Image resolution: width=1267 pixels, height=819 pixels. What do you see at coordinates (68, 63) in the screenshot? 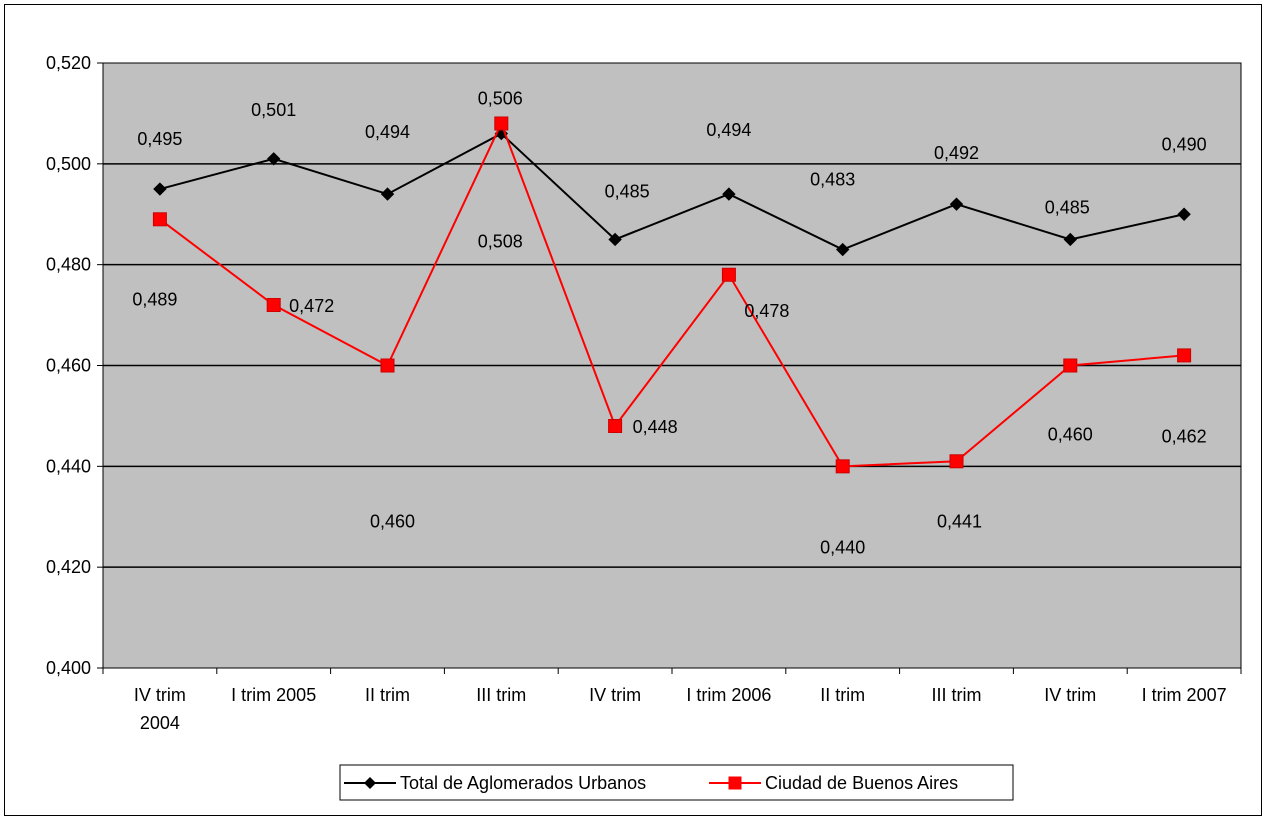
I see `y-tick-label: 0,520` at bounding box center [68, 63].